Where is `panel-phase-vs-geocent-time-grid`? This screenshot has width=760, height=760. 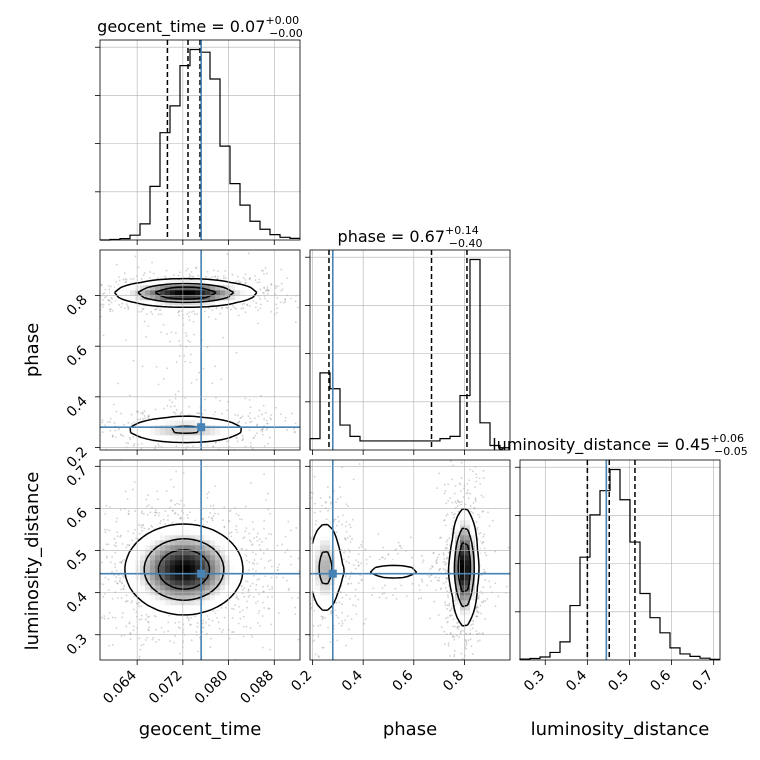
panel-phase-vs-geocent-time-grid is located at coordinates (200, 350).